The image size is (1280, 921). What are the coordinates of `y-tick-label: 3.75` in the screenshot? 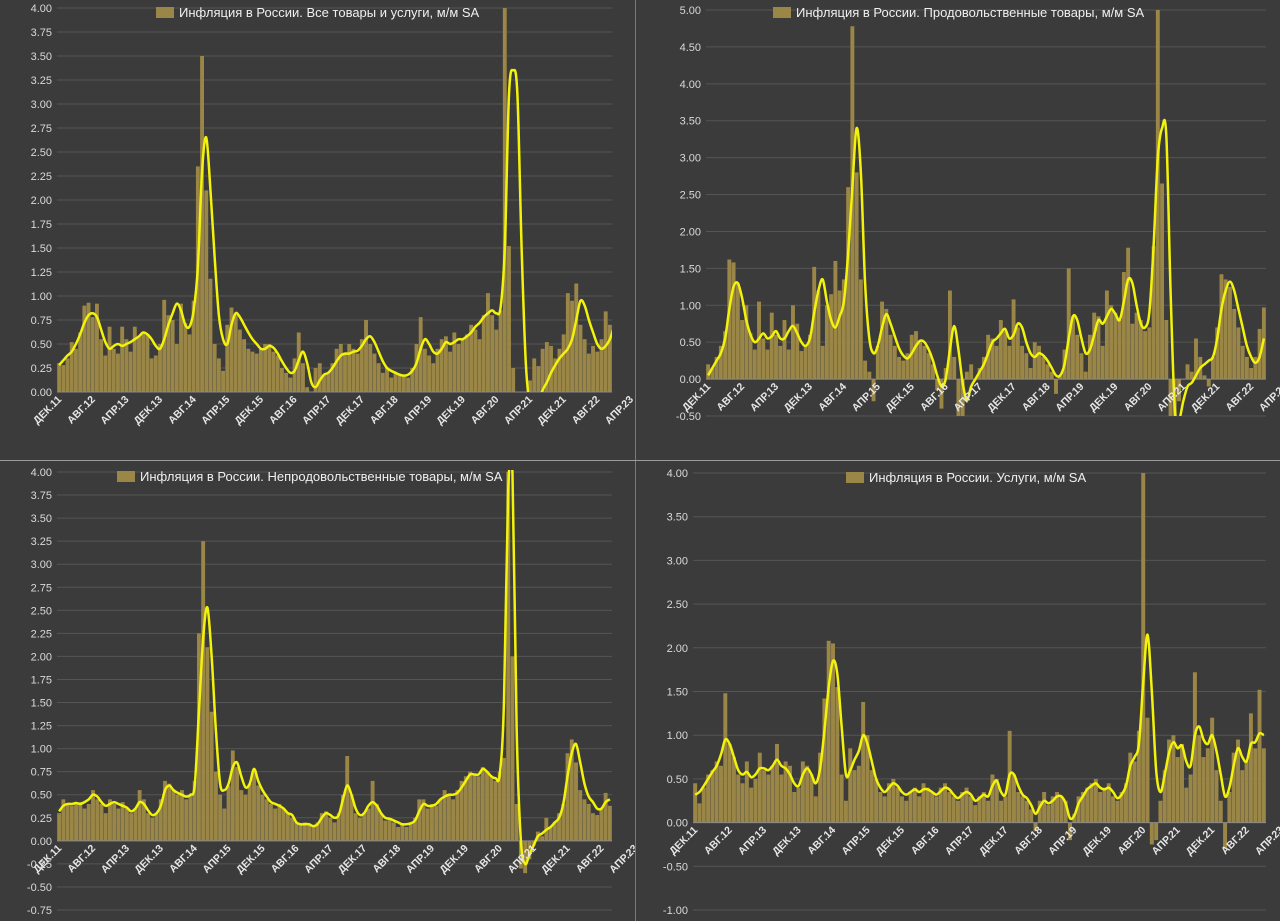 It's located at (41, 33).